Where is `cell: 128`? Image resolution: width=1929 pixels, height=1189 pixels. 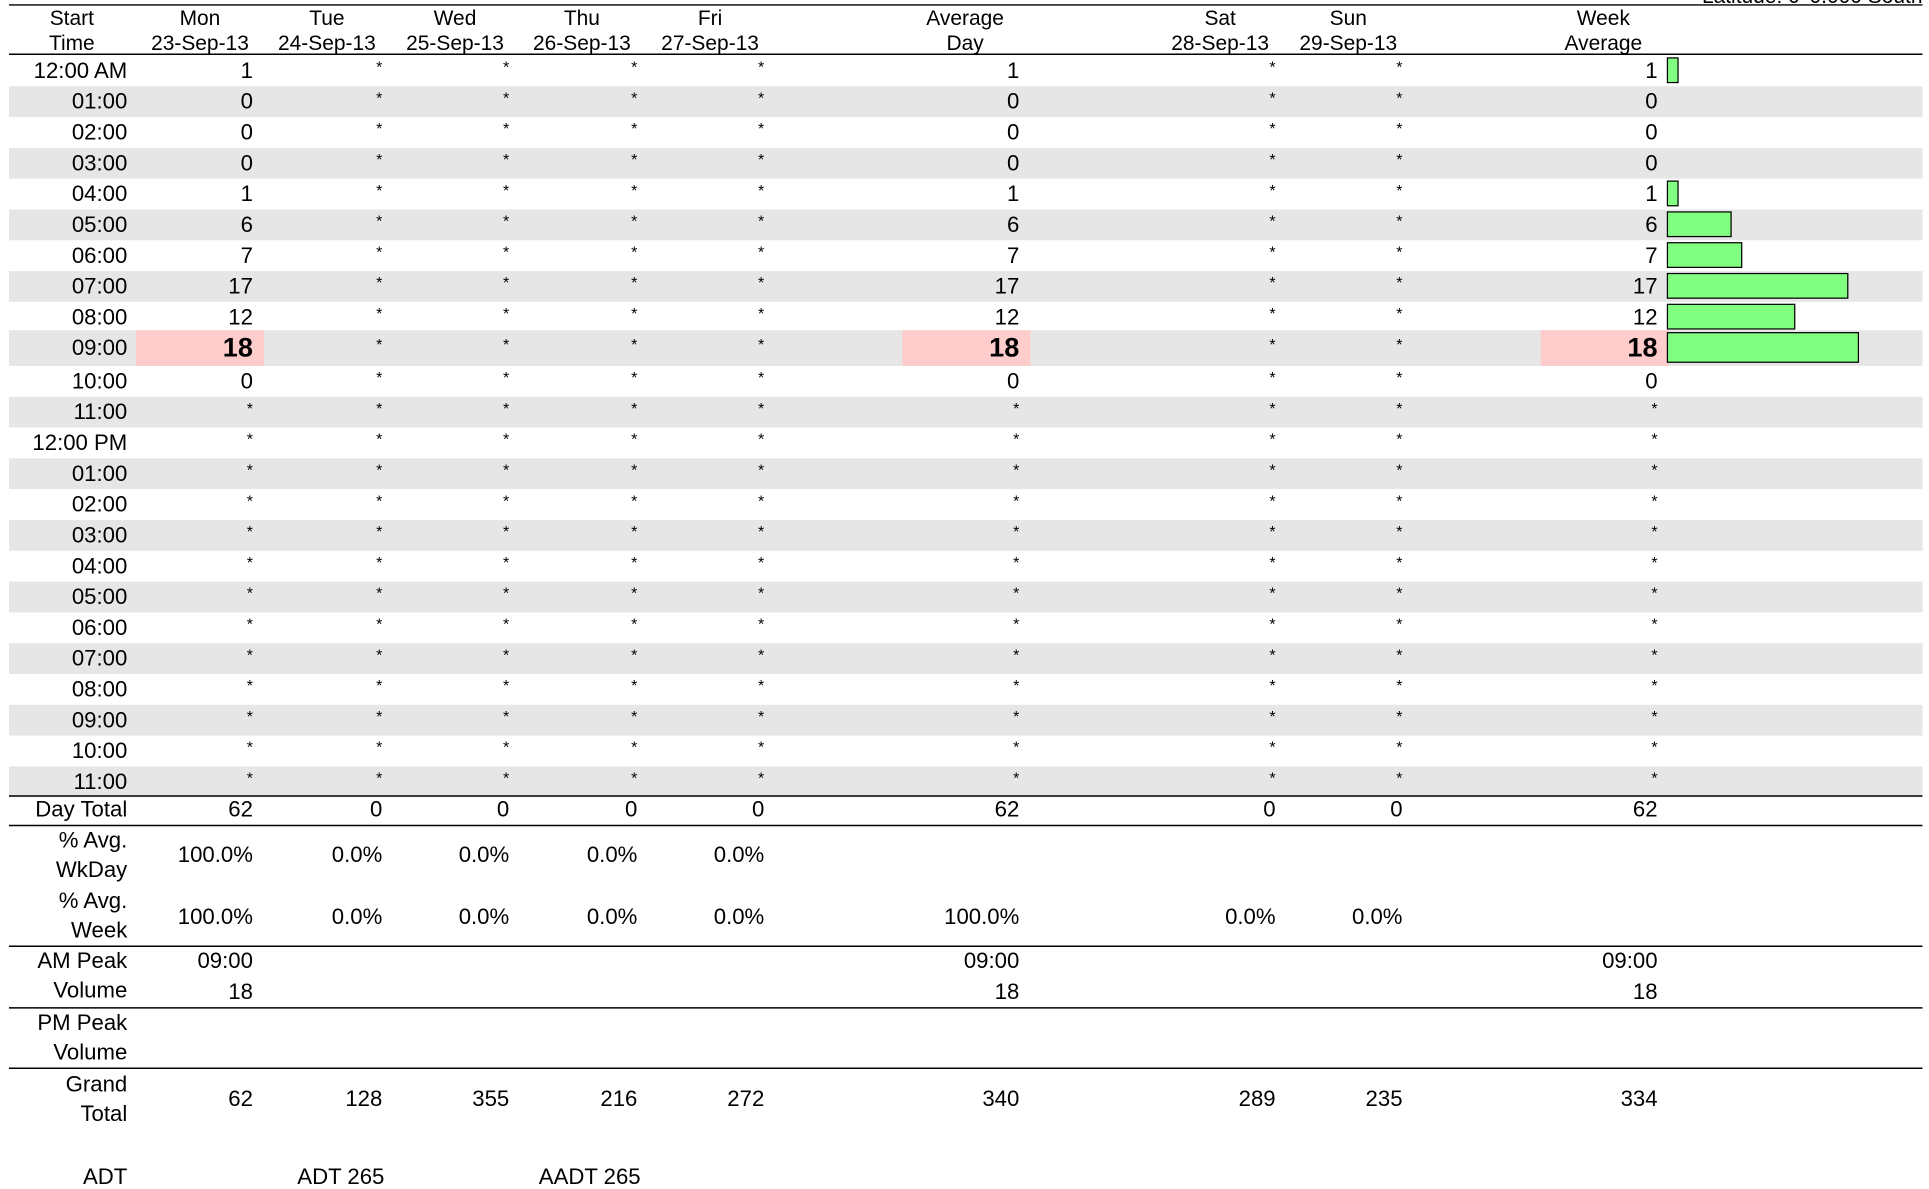 cell: 128 is located at coordinates (363, 1098).